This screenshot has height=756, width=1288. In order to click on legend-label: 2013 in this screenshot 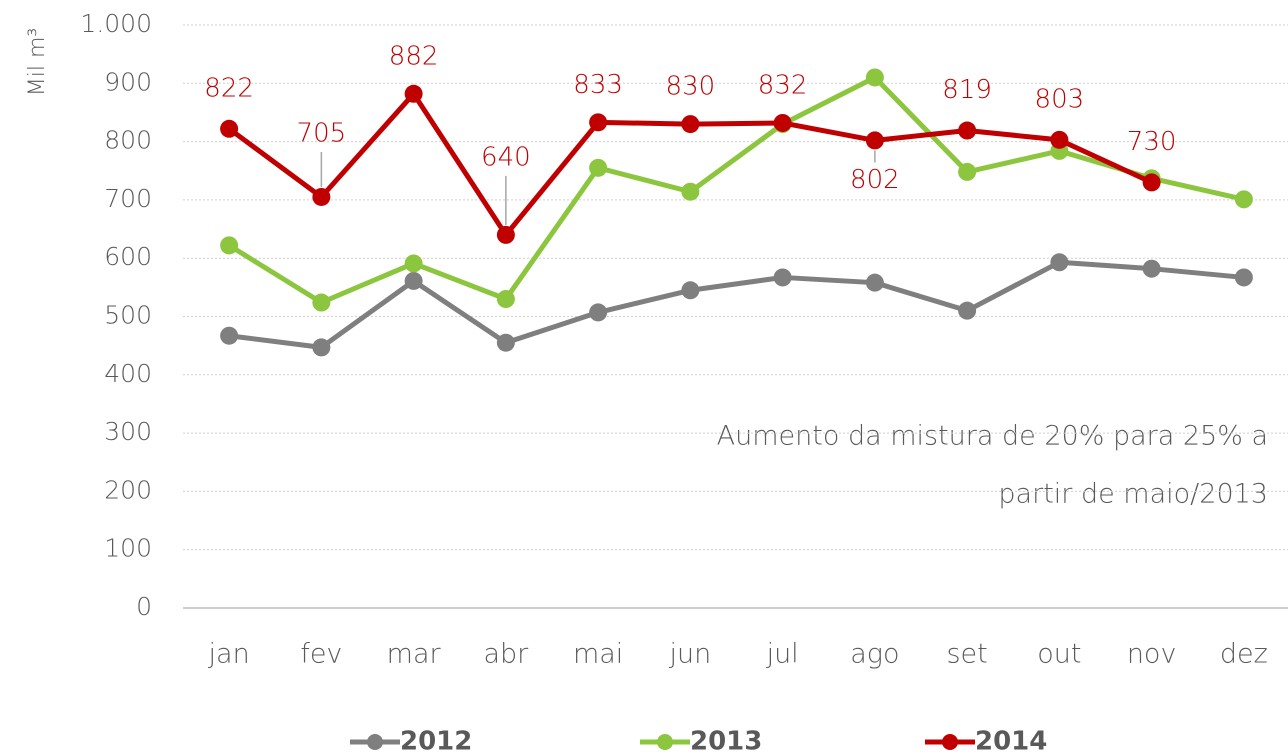, I will do `click(726, 741)`.